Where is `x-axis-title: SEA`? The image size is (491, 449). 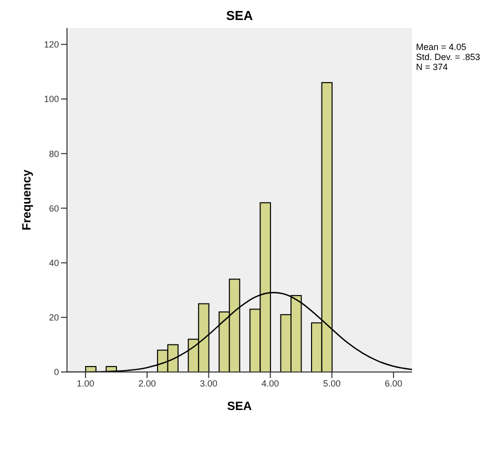
x-axis-title: SEA is located at coordinates (239, 406).